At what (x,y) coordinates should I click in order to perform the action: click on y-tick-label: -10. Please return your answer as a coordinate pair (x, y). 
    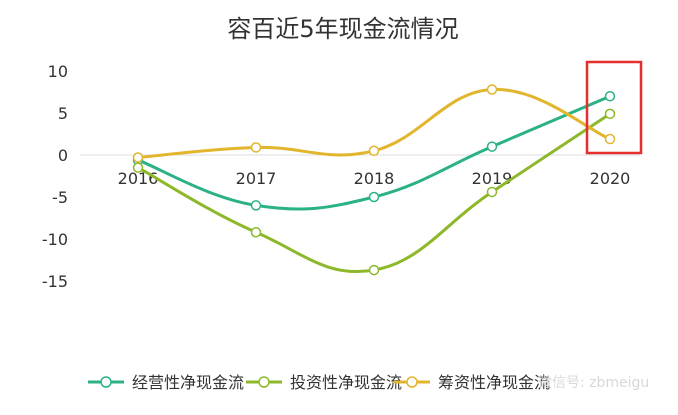
    Looking at the image, I should click on (55, 239).